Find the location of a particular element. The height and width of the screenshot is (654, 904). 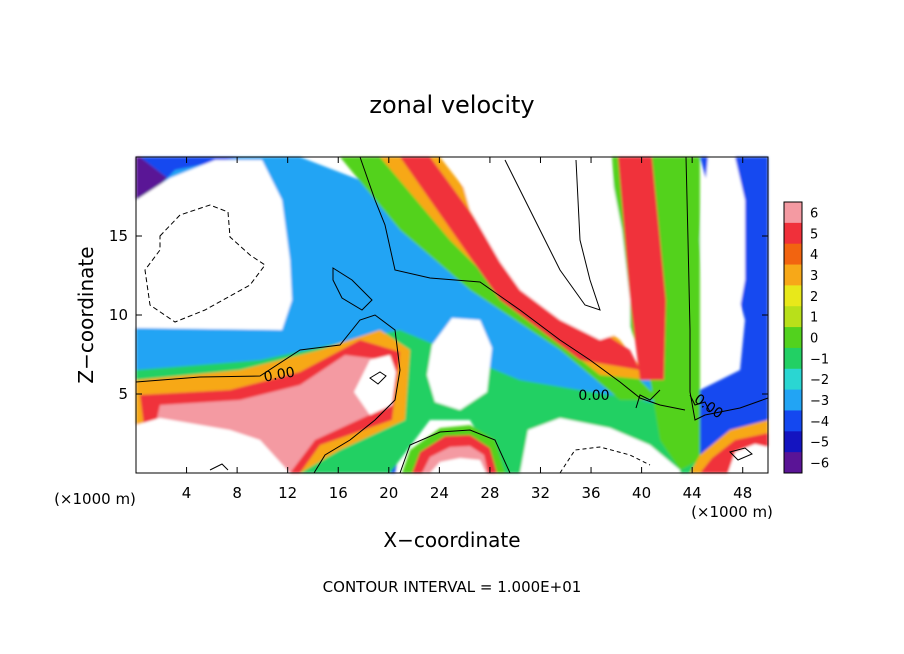

colorbar-label: −6 is located at coordinates (819, 464).